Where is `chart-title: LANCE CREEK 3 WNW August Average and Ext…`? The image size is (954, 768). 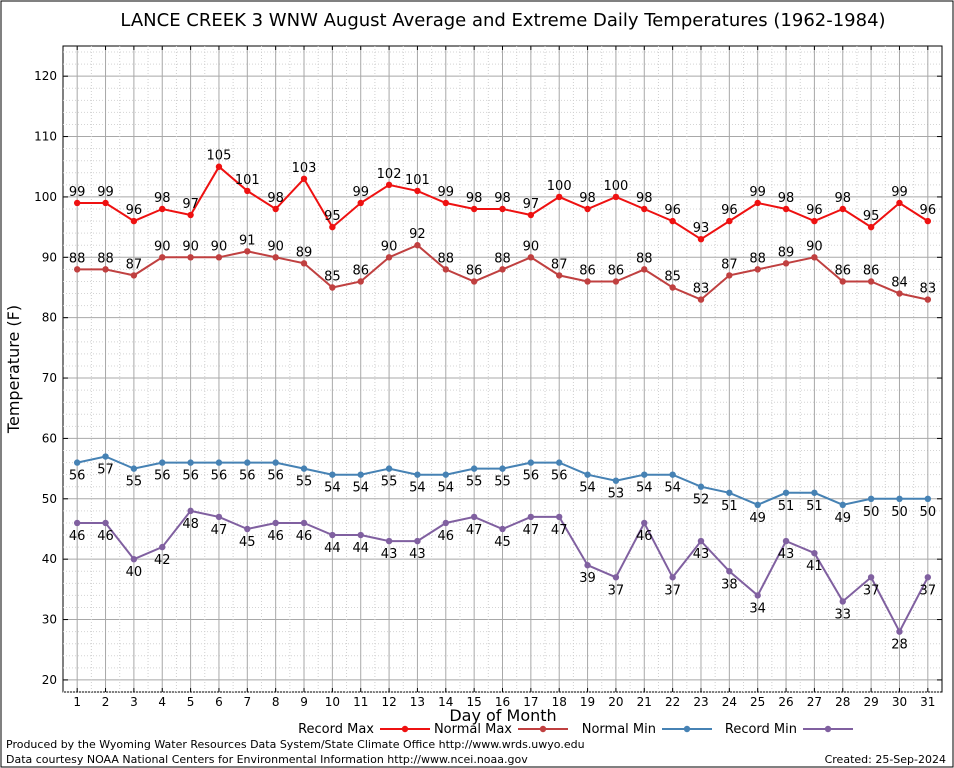
chart-title: LANCE CREEK 3 WNW August Average and Ext… is located at coordinates (502, 20).